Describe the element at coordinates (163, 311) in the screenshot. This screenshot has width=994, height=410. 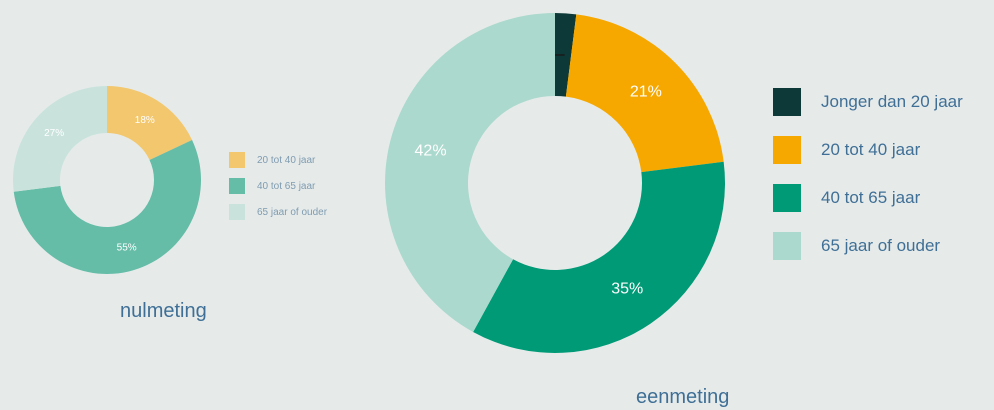
I see `chart-title-nulmeting: nulmeting` at that location.